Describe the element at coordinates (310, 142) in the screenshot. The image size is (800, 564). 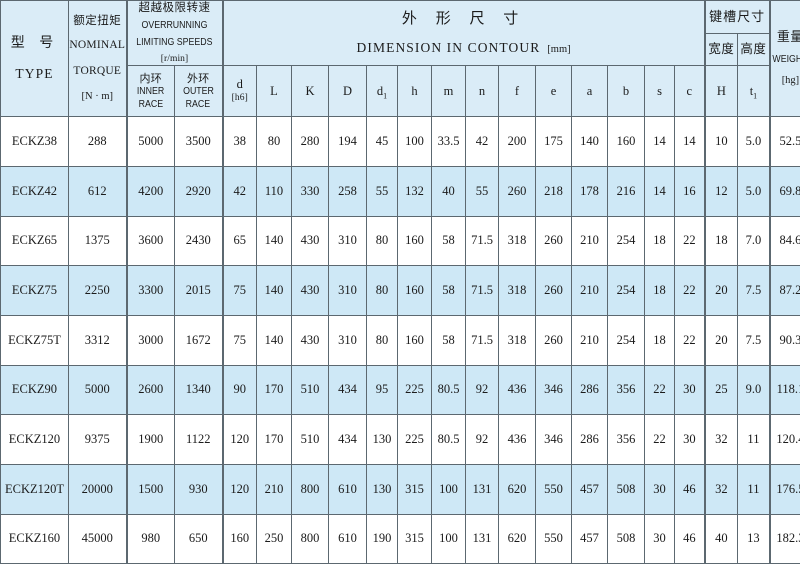
I see `cell-k: 280` at that location.